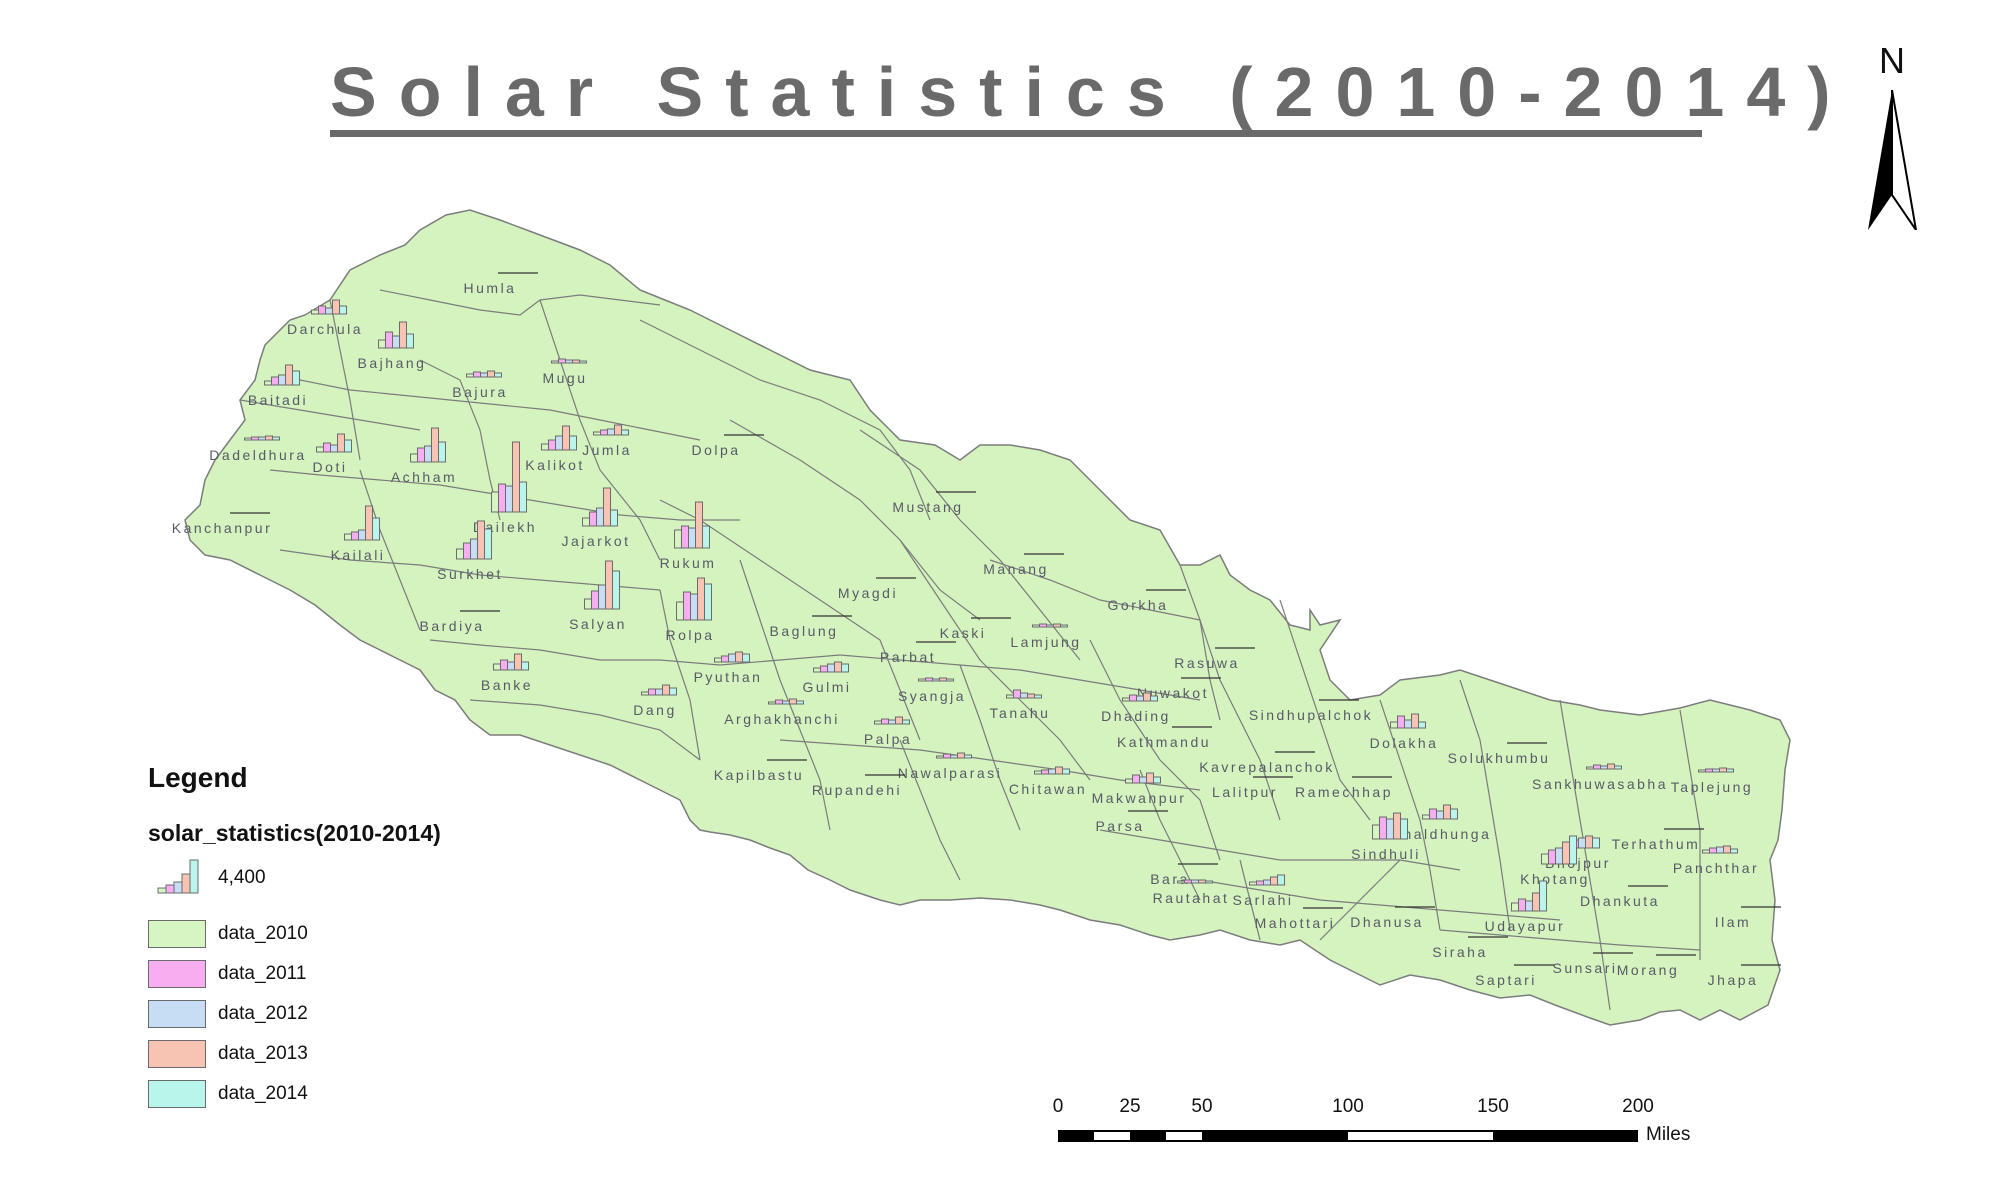 The image size is (2000, 1200). Describe the element at coordinates (728, 677) in the screenshot. I see `district-label-pyuthan: Pyuthan` at that location.